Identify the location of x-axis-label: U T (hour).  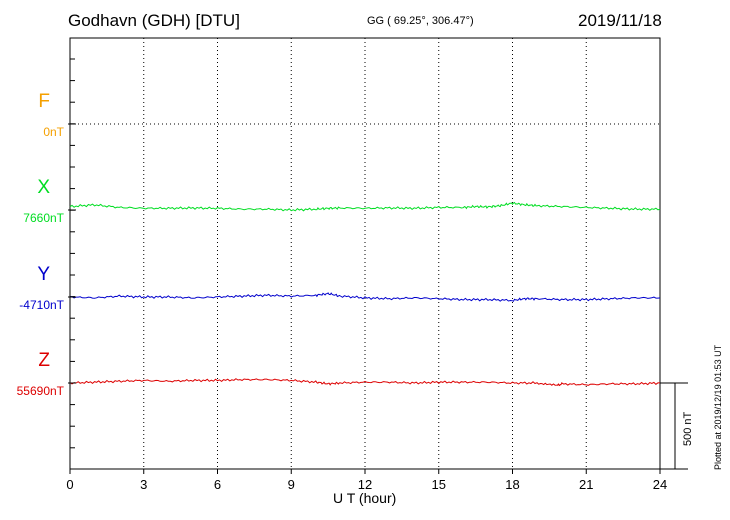
(365, 498).